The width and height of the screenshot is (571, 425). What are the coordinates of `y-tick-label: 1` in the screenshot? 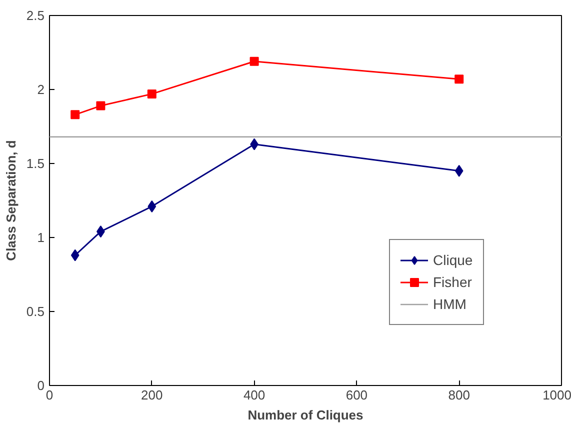 It's located at (41, 237).